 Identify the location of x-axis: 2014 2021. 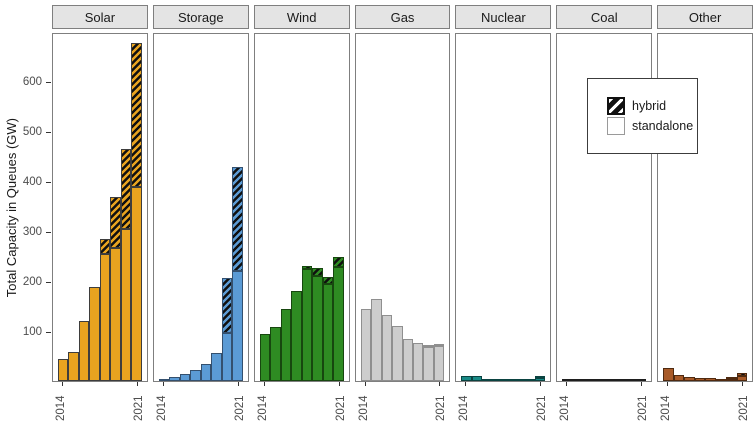
(403, 405).